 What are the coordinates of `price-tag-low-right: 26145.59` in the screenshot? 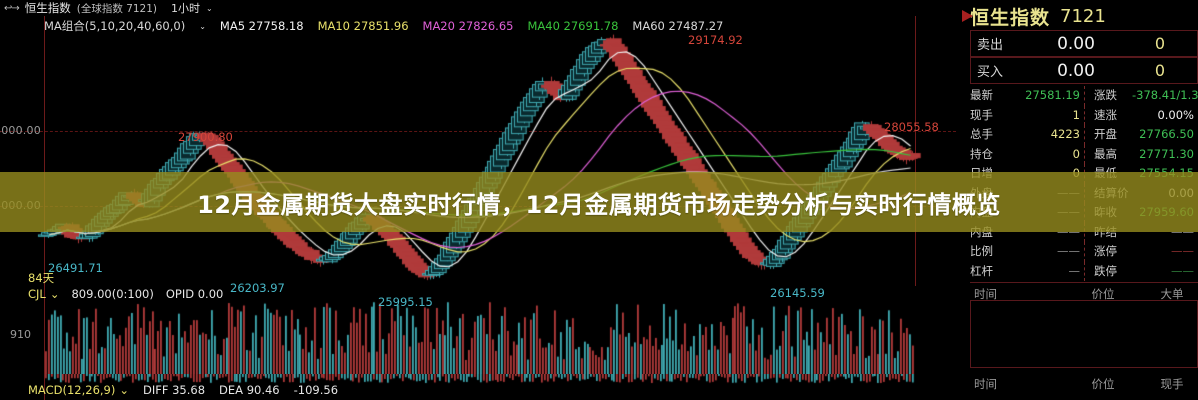 It's located at (797, 293).